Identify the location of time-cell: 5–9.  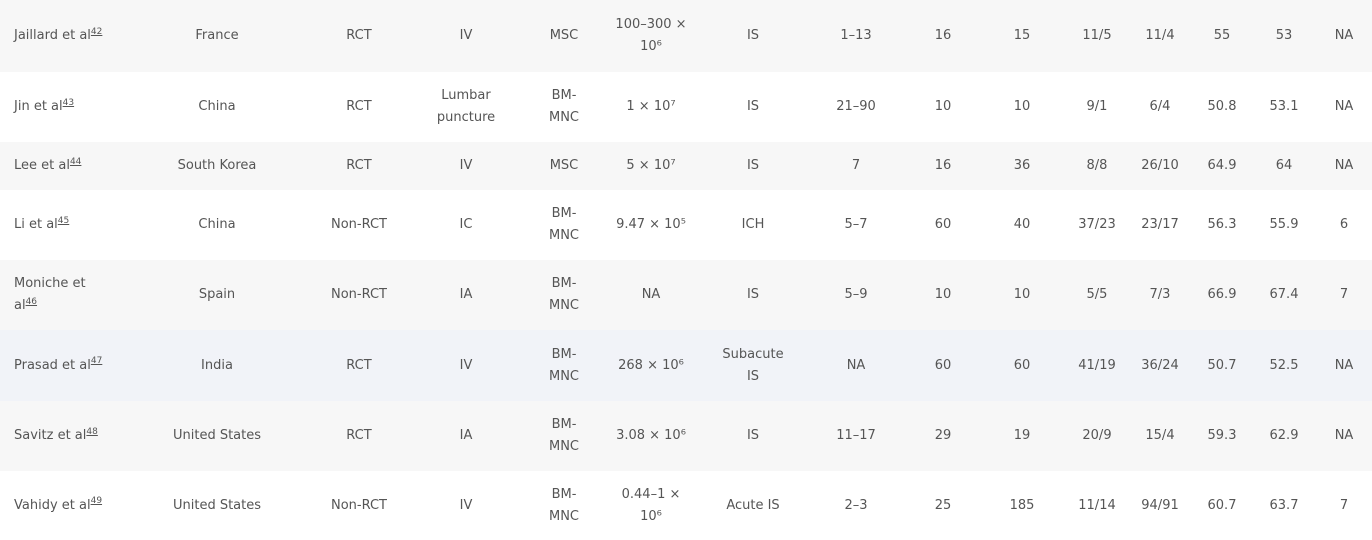
(856, 295).